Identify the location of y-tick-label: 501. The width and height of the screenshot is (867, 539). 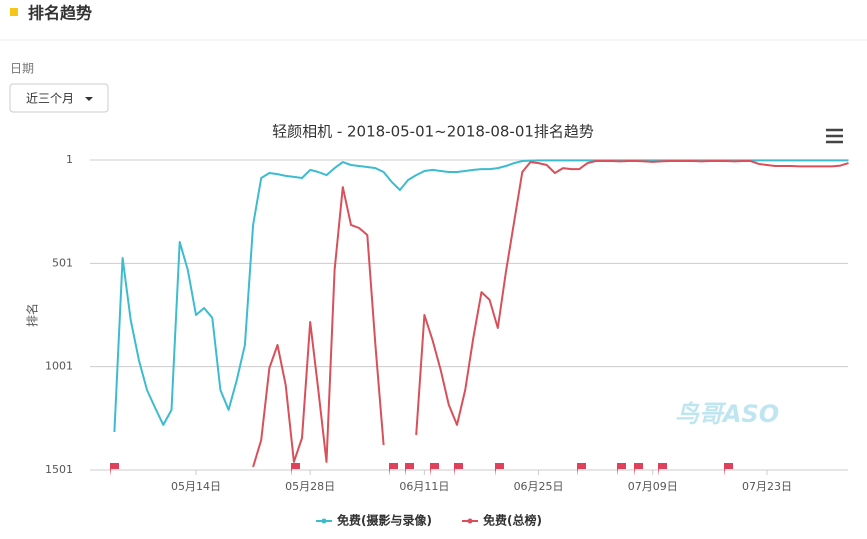
(62, 262).